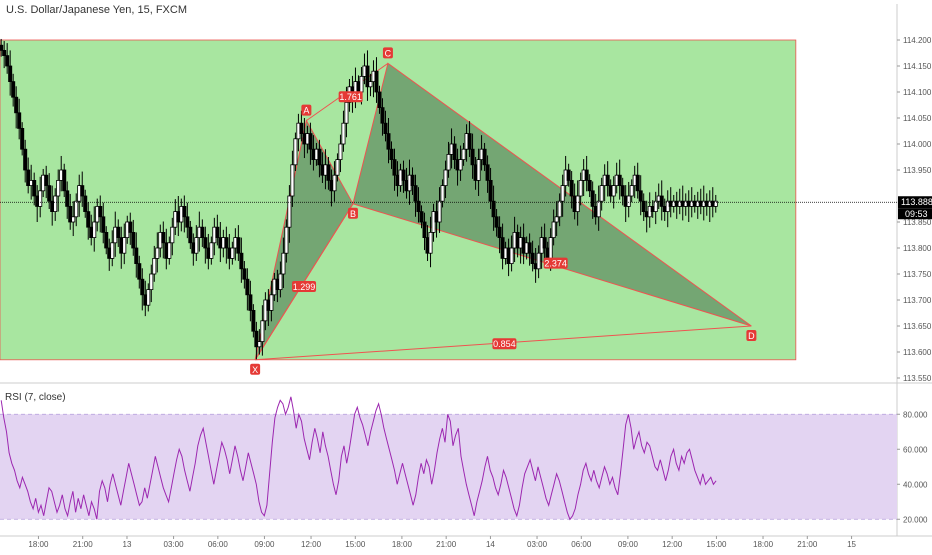  What do you see at coordinates (387, 53) in the screenshot?
I see `point-label-c-box` at bounding box center [387, 53].